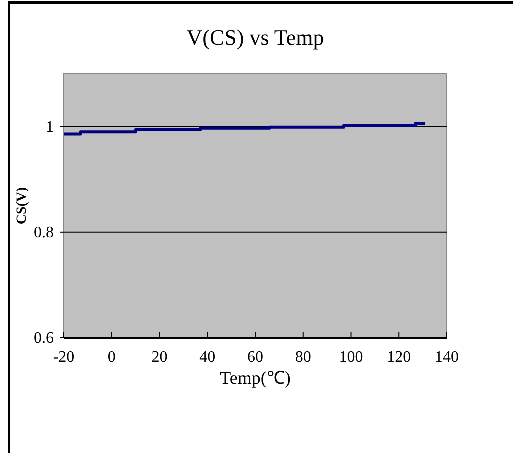 The image size is (513, 453). What do you see at coordinates (44, 338) in the screenshot?
I see `y-tick-label: 0.6` at bounding box center [44, 338].